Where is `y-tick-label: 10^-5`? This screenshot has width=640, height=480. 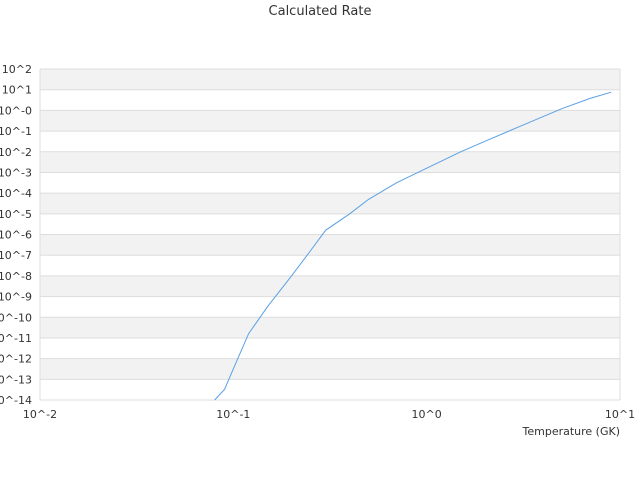 y-tick-label: 10^-5 is located at coordinates (16, 214).